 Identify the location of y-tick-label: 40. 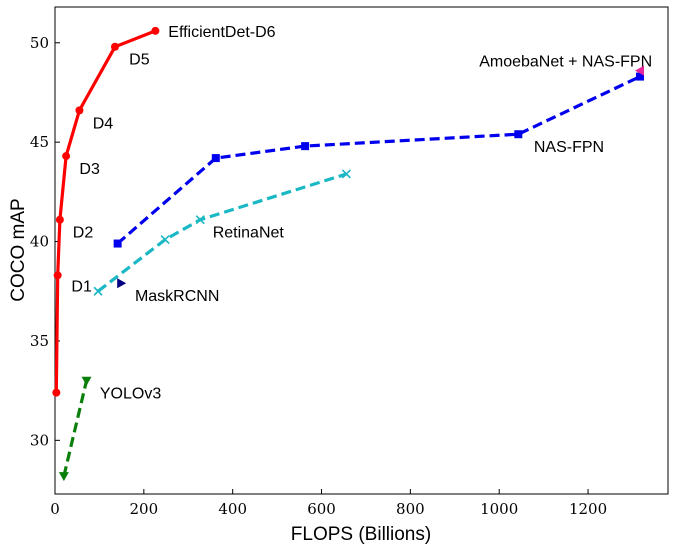
(39, 242).